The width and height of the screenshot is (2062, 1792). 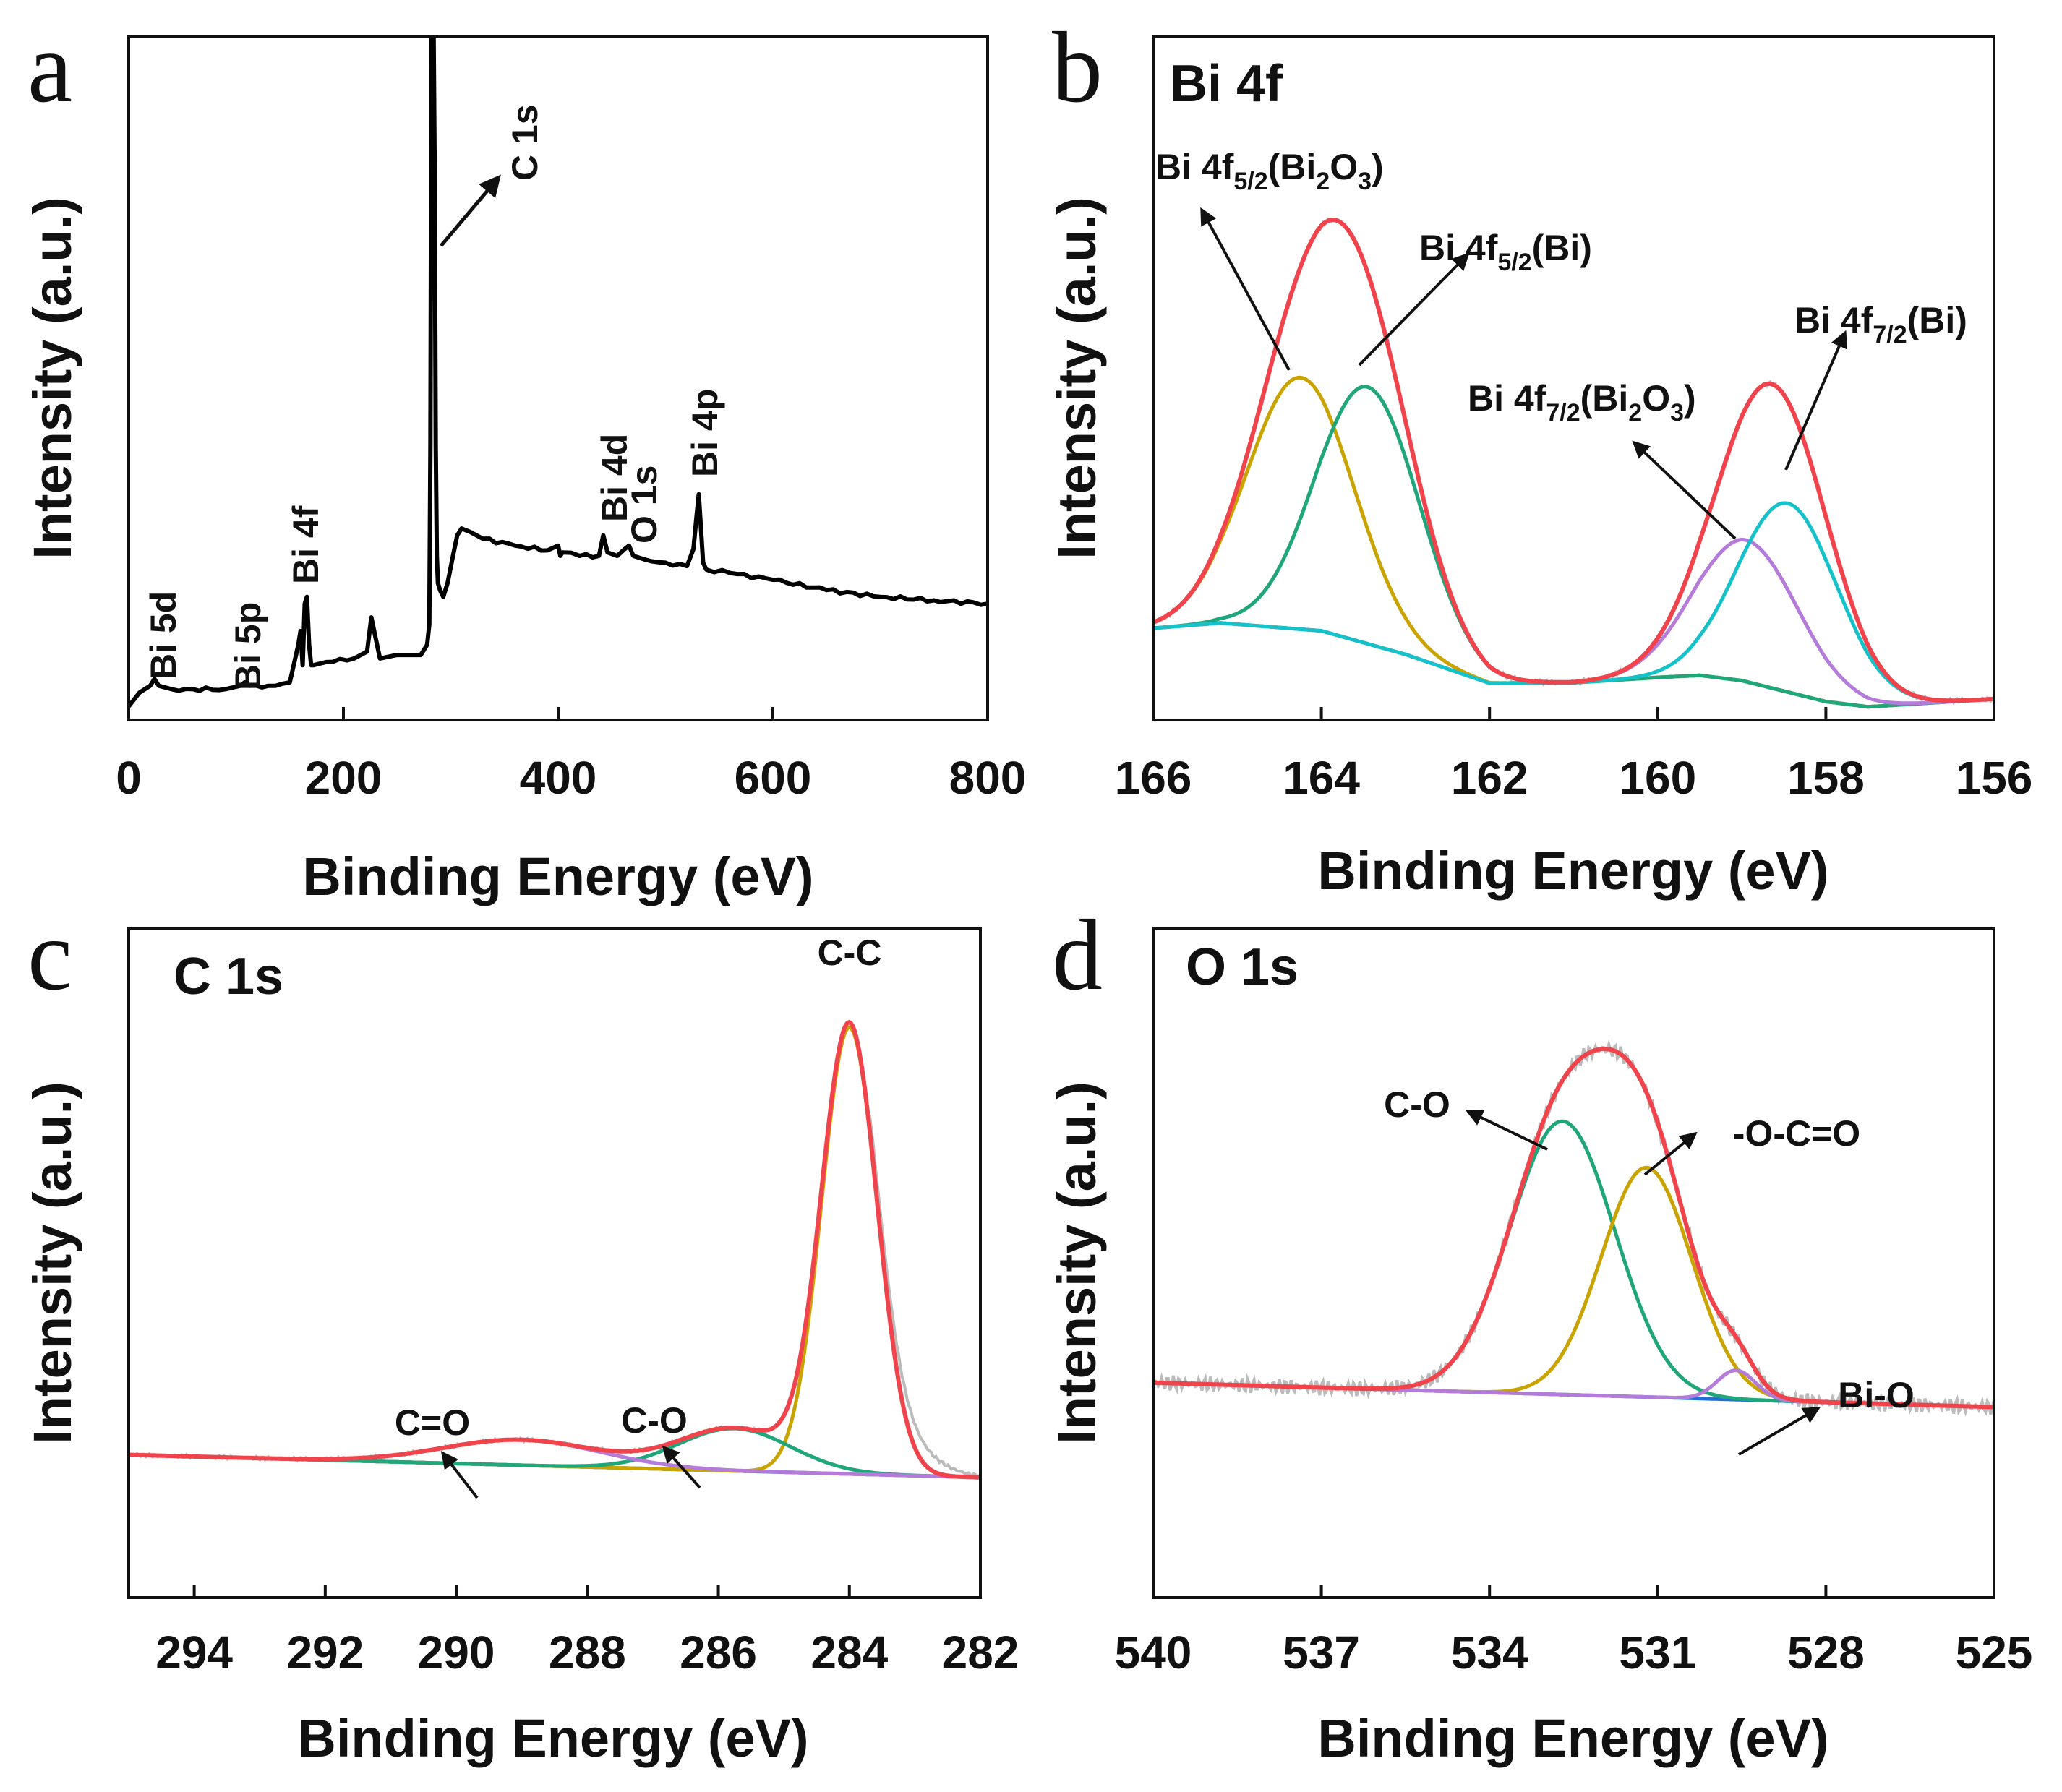 What do you see at coordinates (1269, 171) in the screenshot?
I see `label-bi4f52-bi2o3: Bi 4f5/2(Bi2O3)` at bounding box center [1269, 171].